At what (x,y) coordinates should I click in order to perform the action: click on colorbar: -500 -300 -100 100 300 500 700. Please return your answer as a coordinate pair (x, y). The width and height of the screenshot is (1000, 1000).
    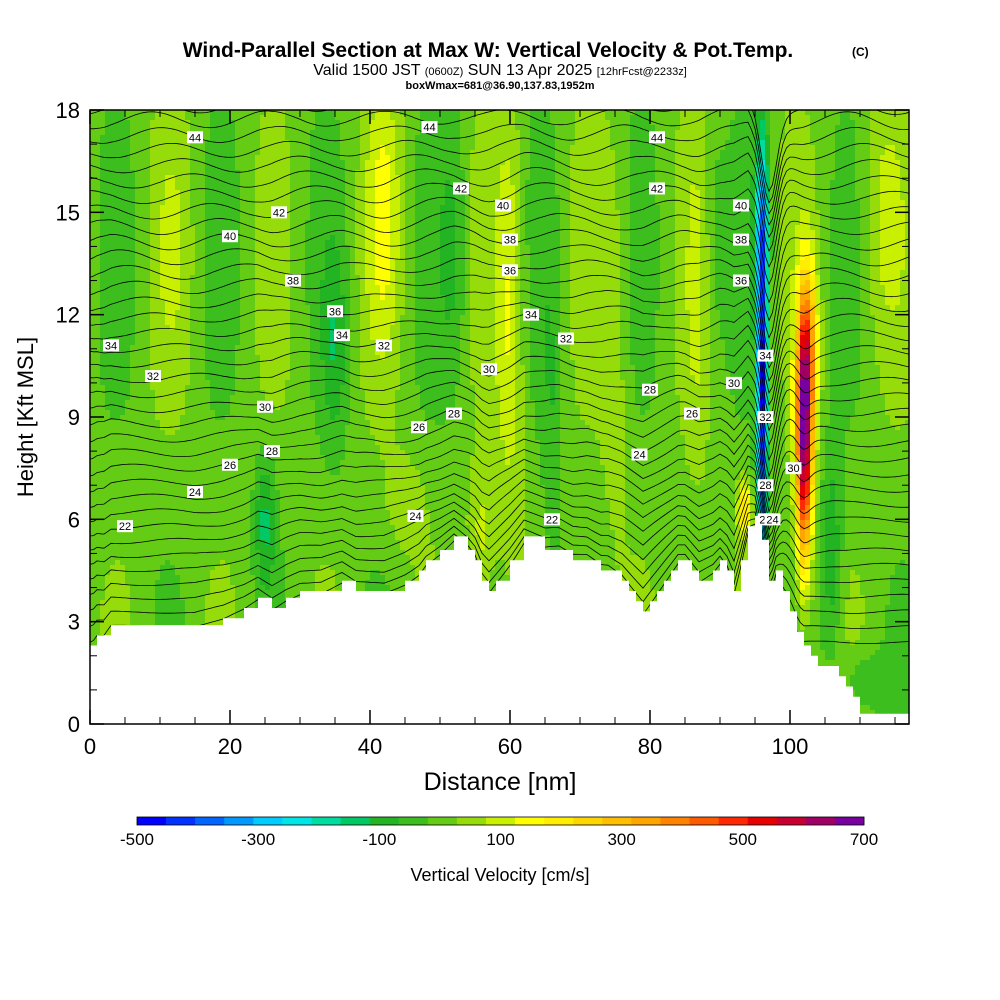
    Looking at the image, I should click on (499, 833).